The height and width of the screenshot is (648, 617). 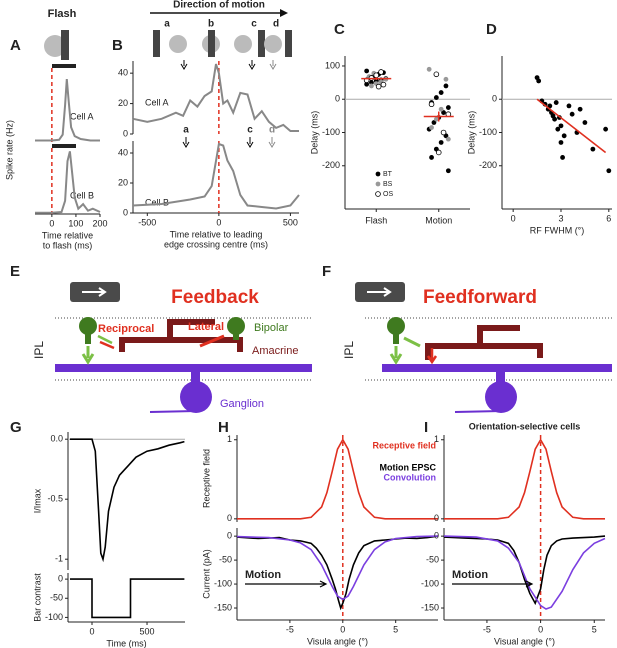 I want to click on bipolar-terminal, so click(x=88, y=338).